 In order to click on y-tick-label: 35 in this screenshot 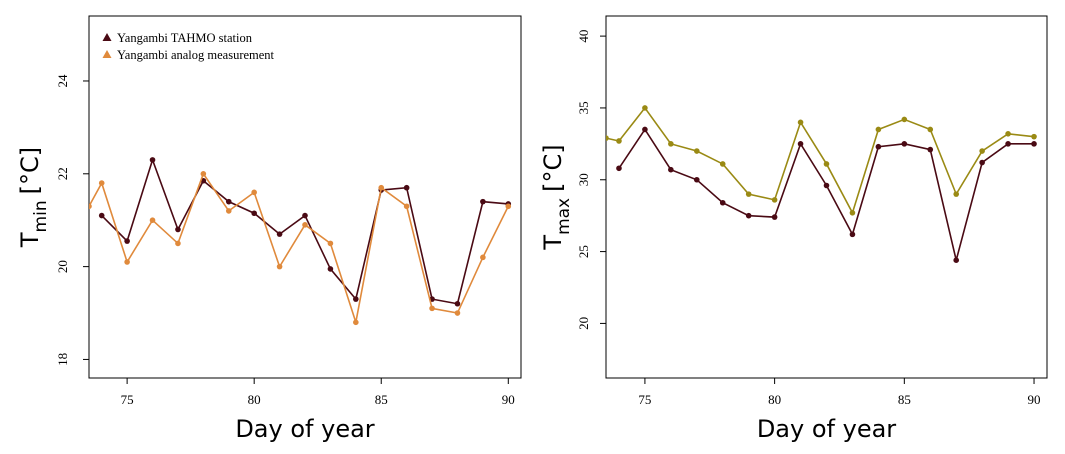, I will do `click(583, 107)`.